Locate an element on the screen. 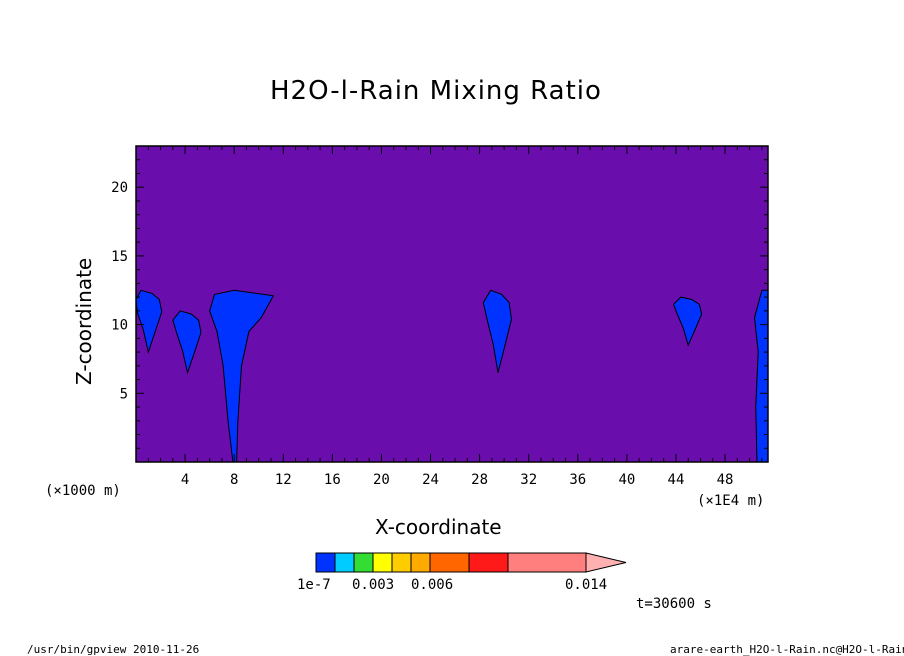  x-tick-label: 16 is located at coordinates (332, 480).